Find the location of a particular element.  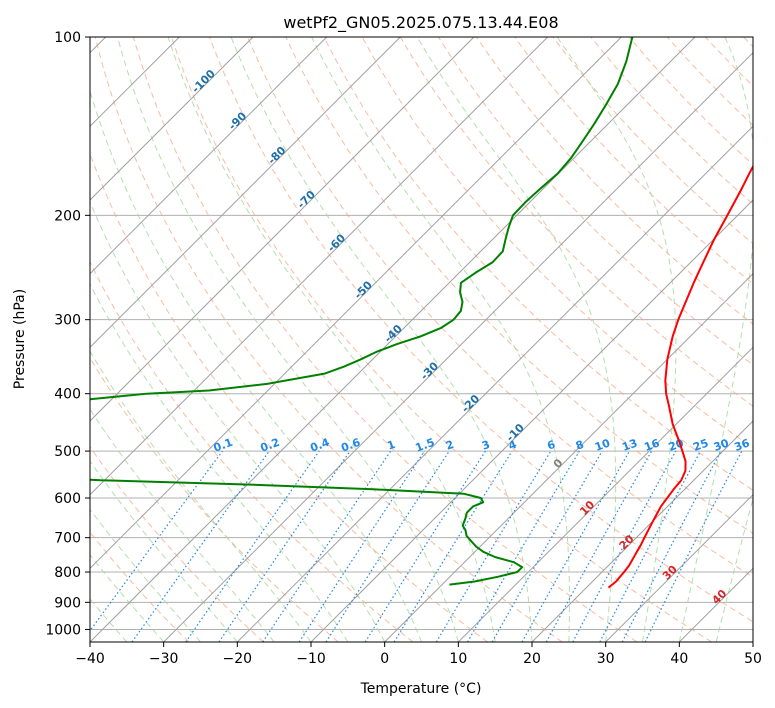

temperature-profile is located at coordinates (680, 376).